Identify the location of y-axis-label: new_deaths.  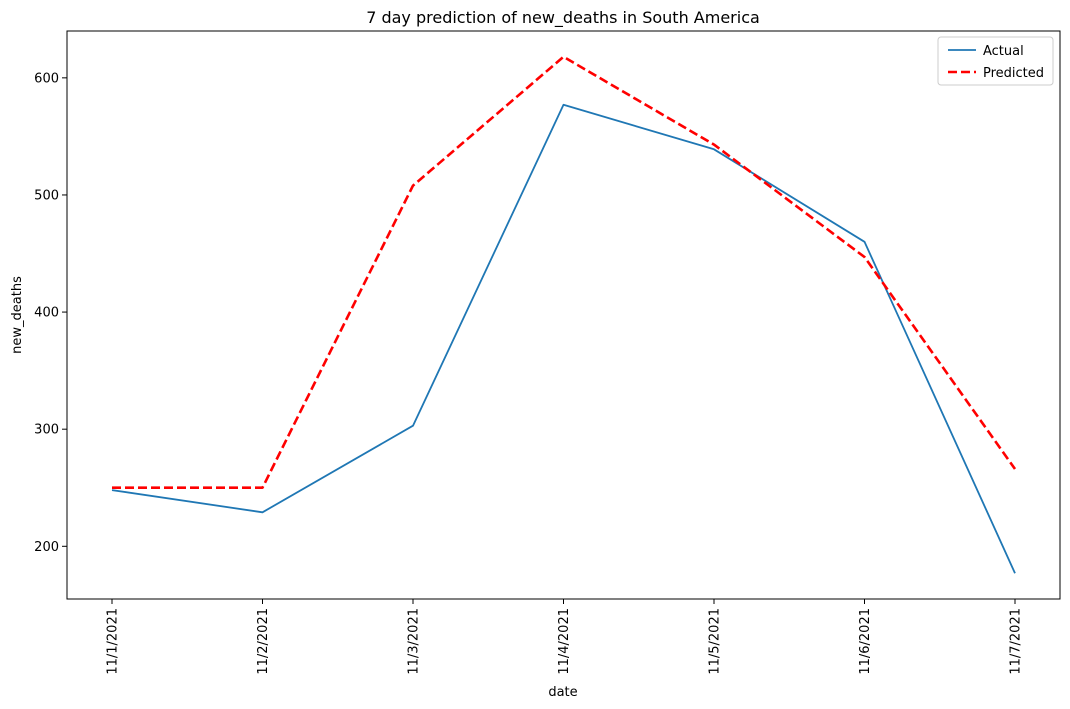
(17, 315).